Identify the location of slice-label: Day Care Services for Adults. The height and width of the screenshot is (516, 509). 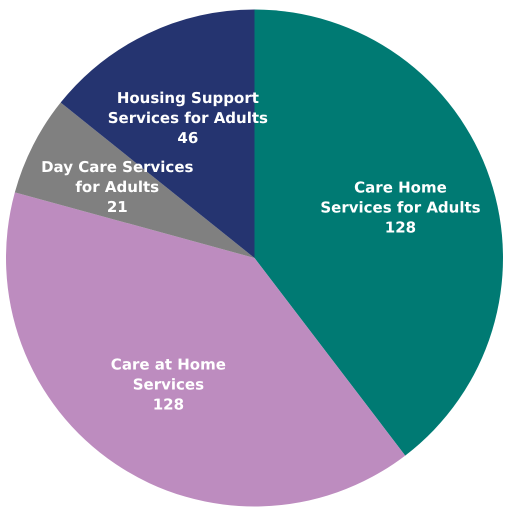
(117, 177).